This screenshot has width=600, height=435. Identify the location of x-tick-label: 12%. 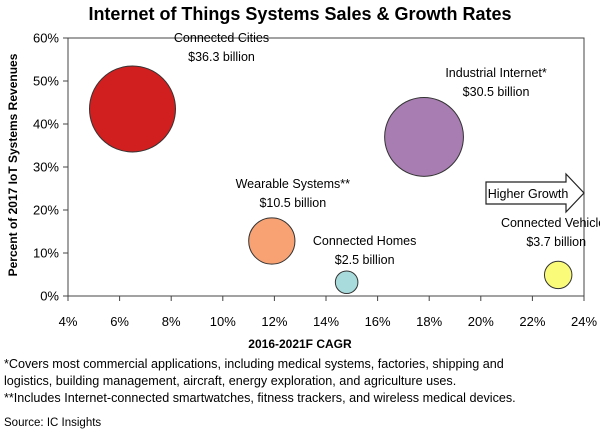
(274, 321).